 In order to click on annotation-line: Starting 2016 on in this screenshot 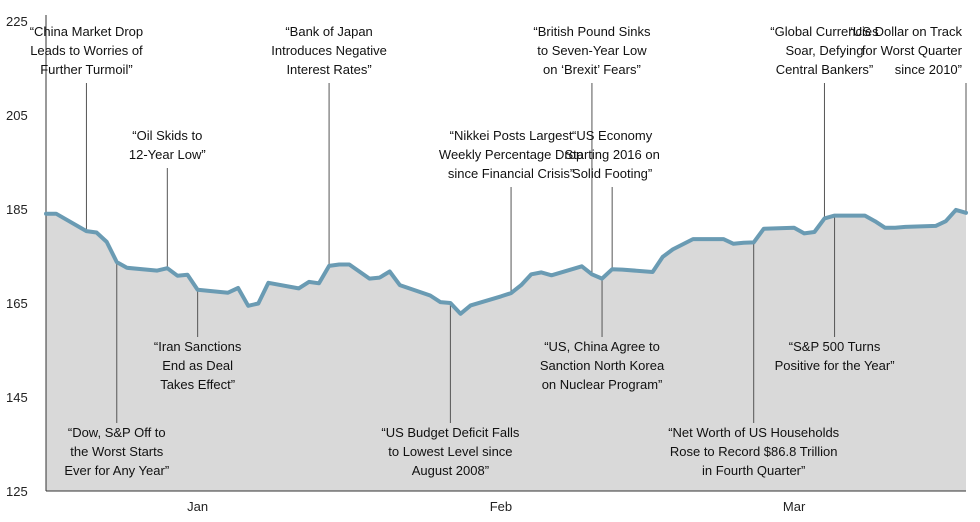, I will do `click(611, 154)`.